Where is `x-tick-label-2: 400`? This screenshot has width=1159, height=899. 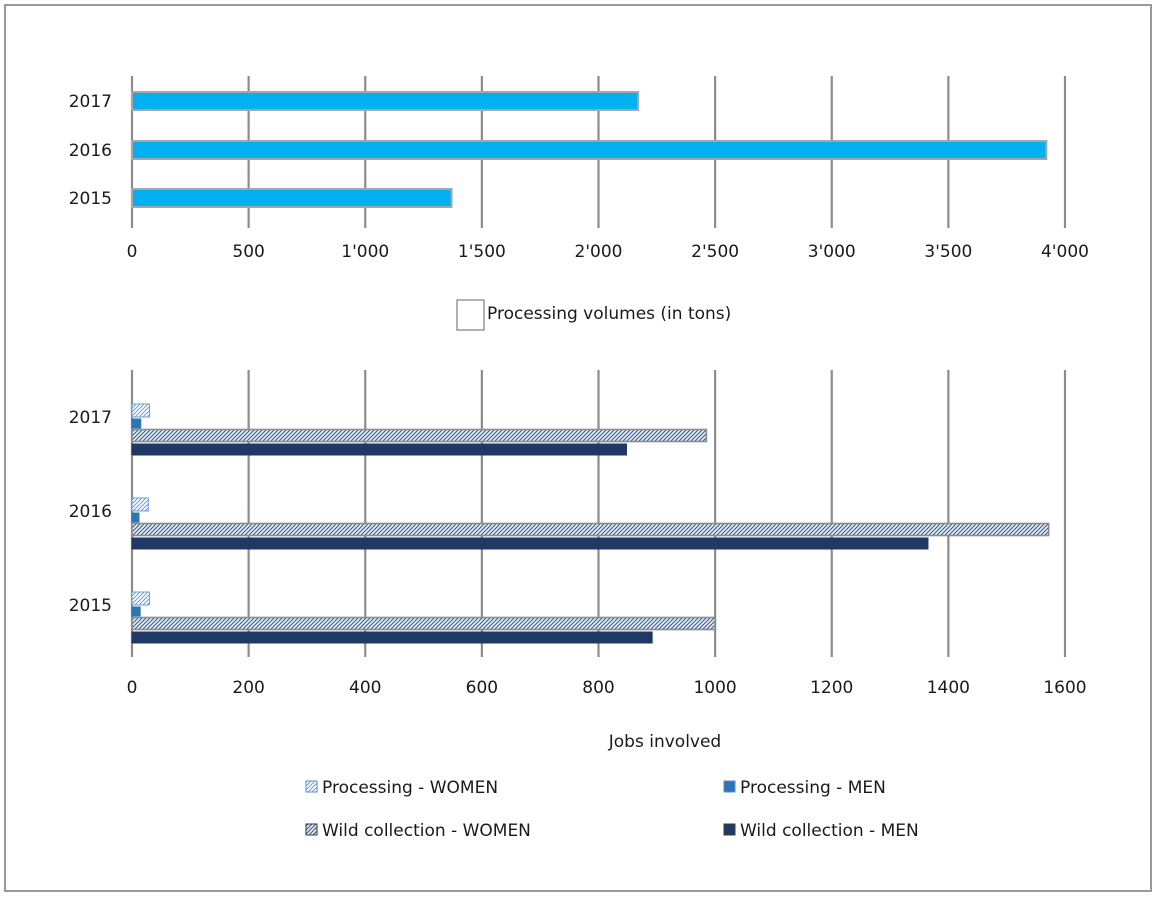
x-tick-label-2: 400 is located at coordinates (365, 688).